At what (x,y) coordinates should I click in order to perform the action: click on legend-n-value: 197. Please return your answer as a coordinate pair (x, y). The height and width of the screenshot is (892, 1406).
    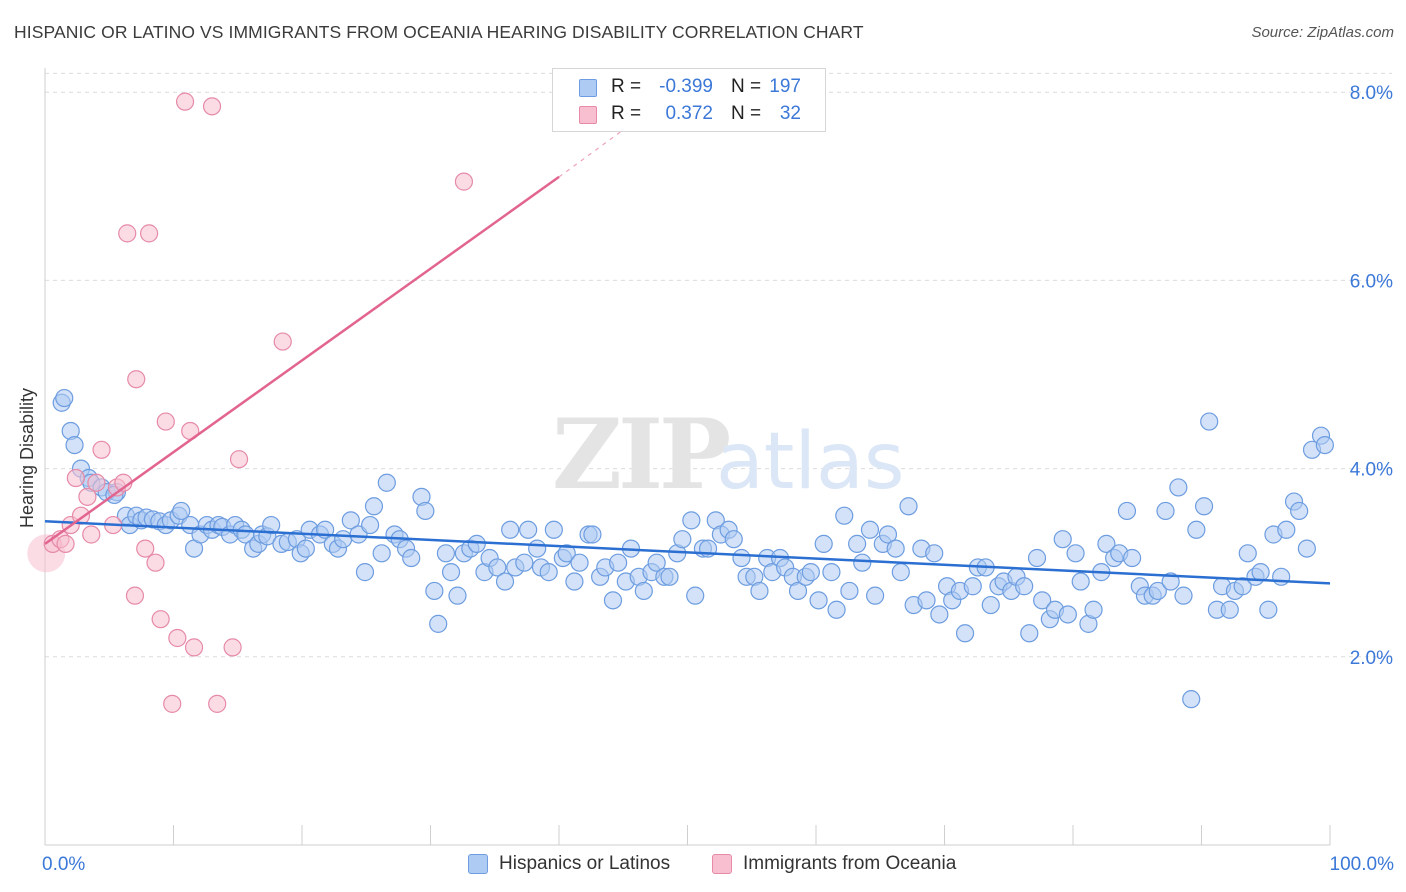
    Looking at the image, I should click on (785, 86).